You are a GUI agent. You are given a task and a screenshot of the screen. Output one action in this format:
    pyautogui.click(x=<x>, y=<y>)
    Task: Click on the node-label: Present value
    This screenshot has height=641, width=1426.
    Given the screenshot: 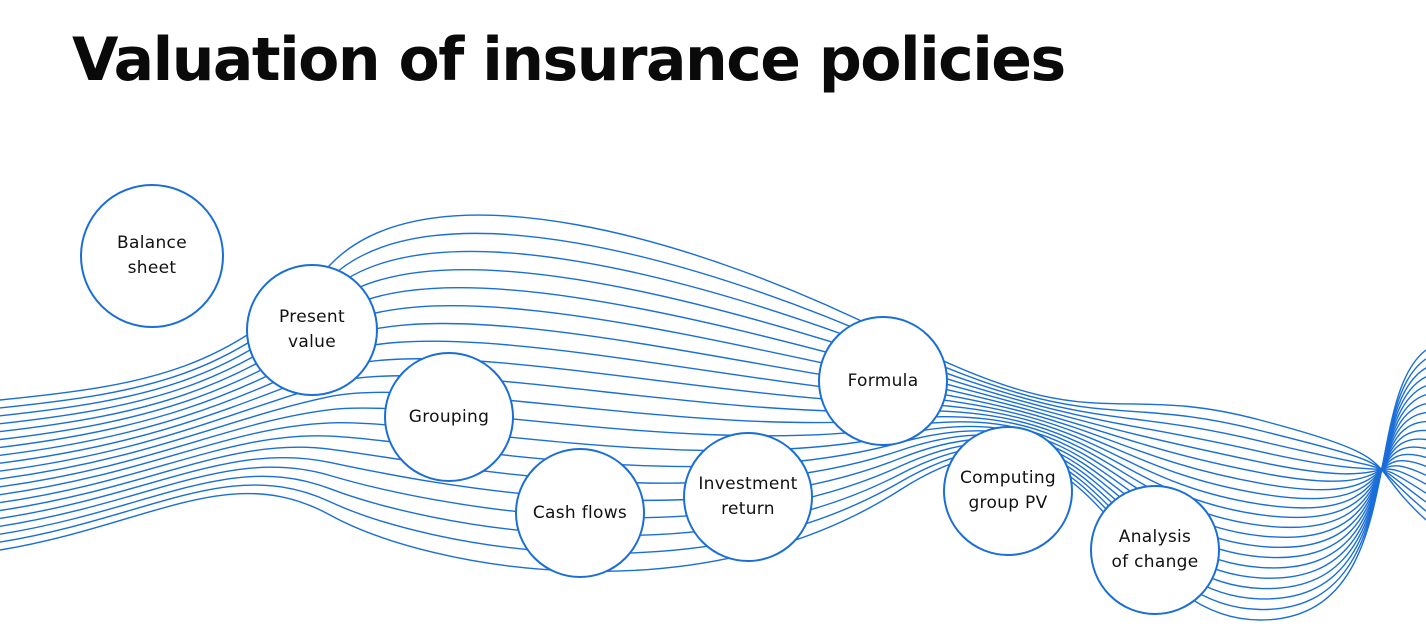 What is the action you would take?
    pyautogui.click(x=312, y=329)
    